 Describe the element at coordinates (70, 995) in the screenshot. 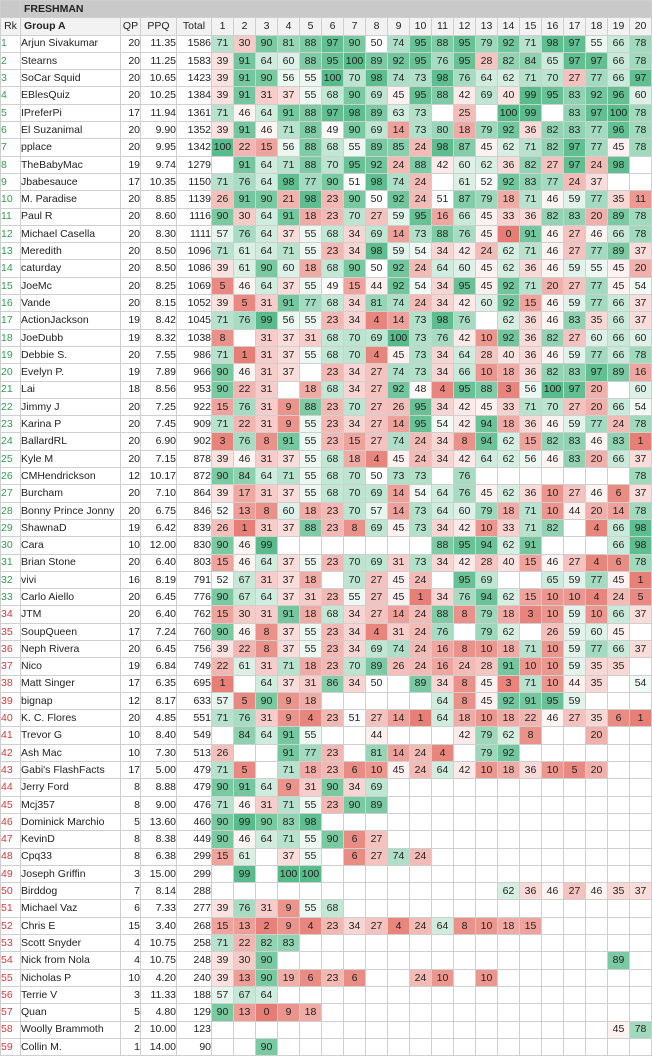

I see `player-name: Terrie V` at that location.